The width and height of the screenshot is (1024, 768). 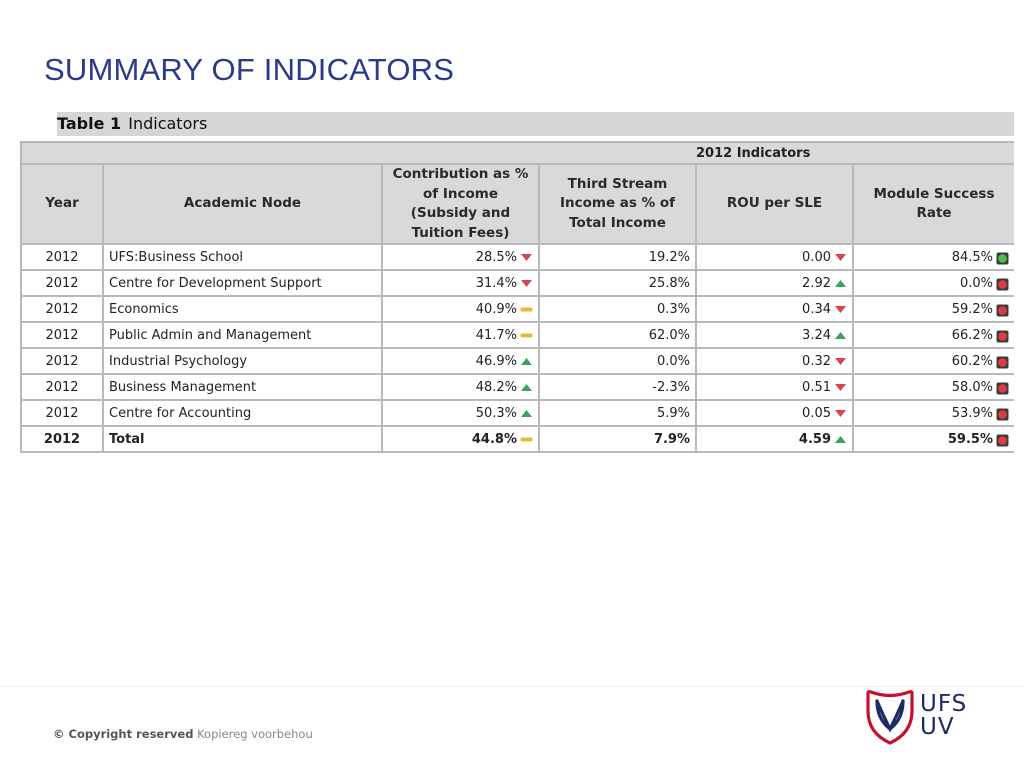 What do you see at coordinates (774, 257) in the screenshot?
I see `cell-rou-per-sle: 0.00` at bounding box center [774, 257].